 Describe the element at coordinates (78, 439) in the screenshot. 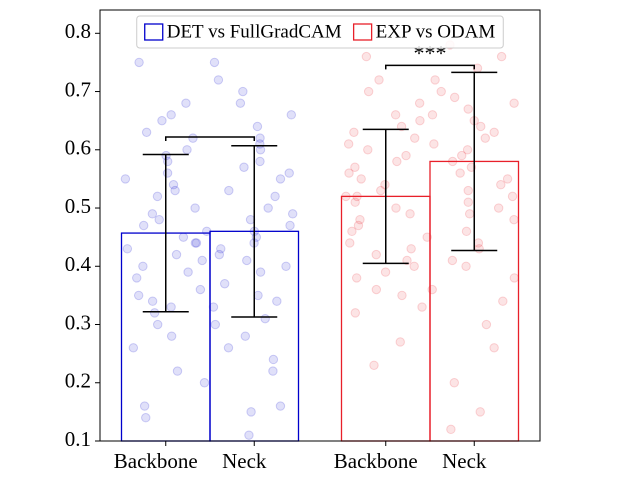

I see `y-tick-label: 0.1` at that location.